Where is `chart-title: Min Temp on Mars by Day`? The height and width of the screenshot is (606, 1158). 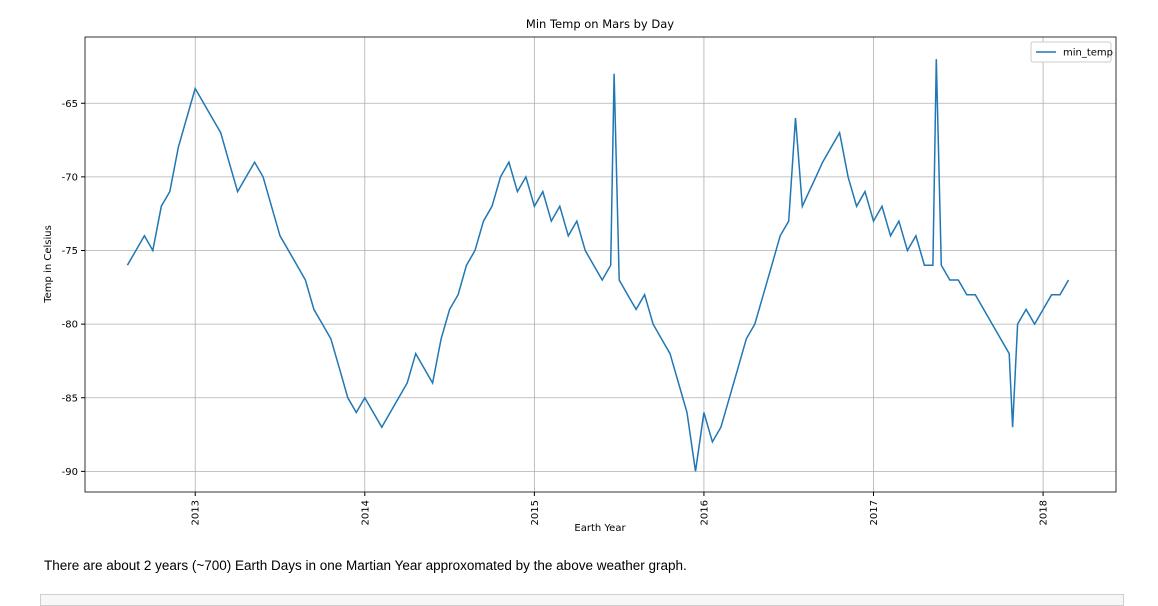 chart-title: Min Temp on Mars by Day is located at coordinates (600, 24).